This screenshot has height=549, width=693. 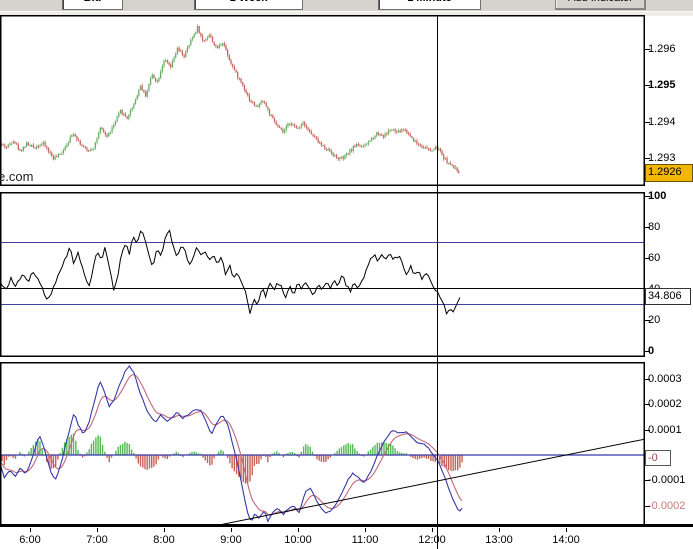 I want to click on y-axis-label: 1.295, so click(x=662, y=85).